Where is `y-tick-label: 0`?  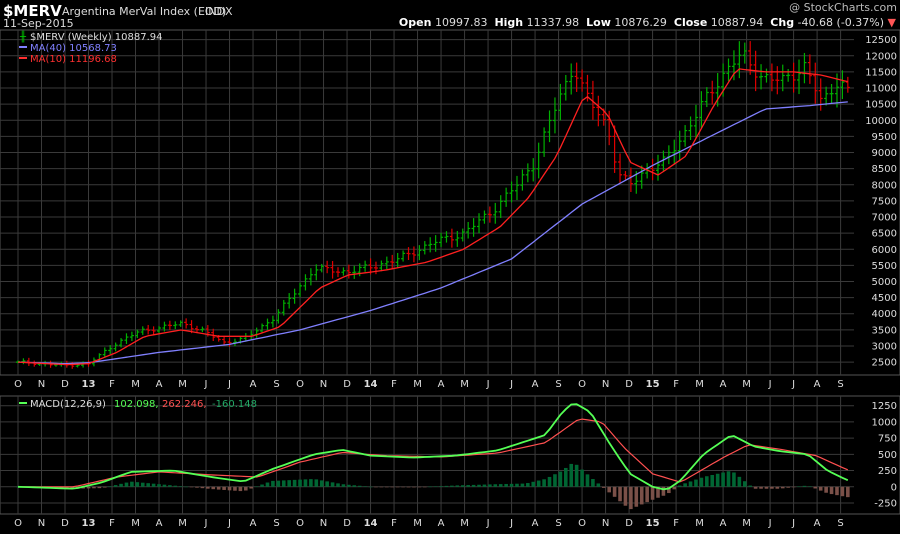 y-tick-label: 0 is located at coordinates (894, 487).